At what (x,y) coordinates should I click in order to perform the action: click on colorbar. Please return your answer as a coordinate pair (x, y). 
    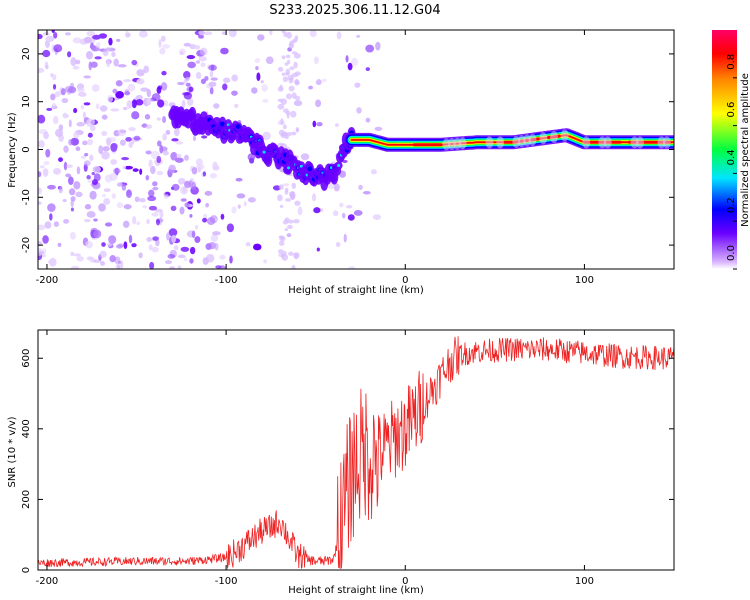
    Looking at the image, I should click on (724, 149).